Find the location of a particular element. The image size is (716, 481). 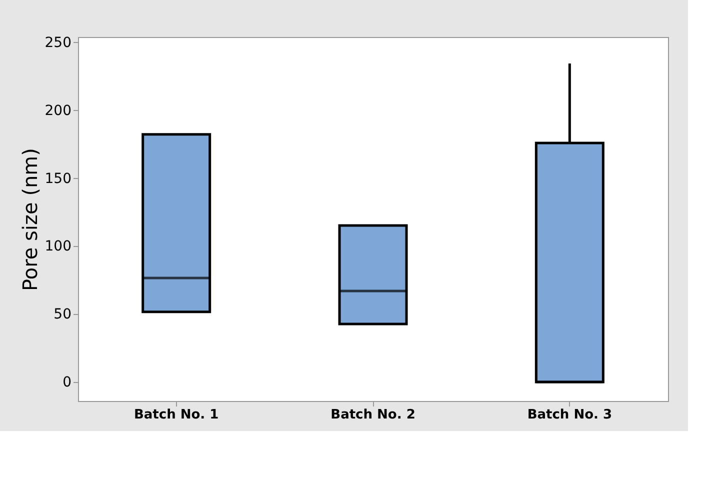

y-tick-label: 150 is located at coordinates (58, 178).